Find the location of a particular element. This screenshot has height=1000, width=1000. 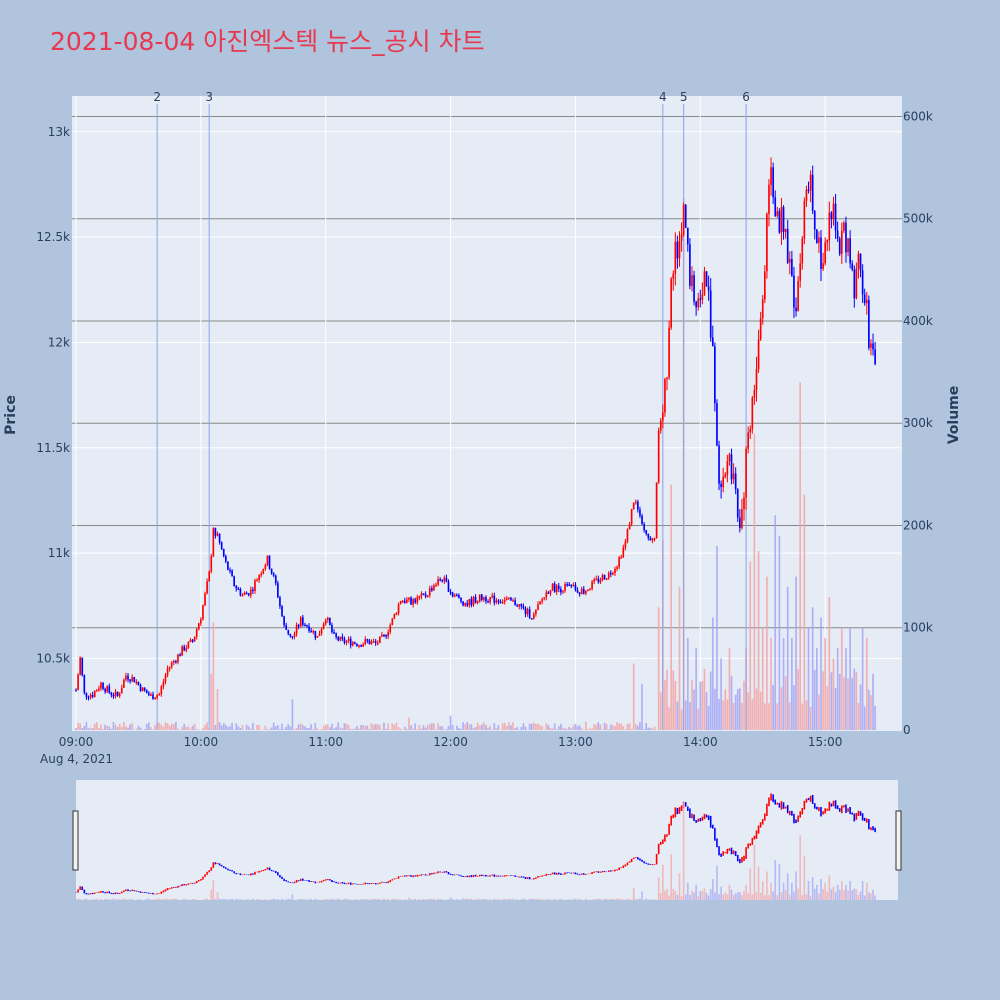

range-slider-background is located at coordinates (487, 840).